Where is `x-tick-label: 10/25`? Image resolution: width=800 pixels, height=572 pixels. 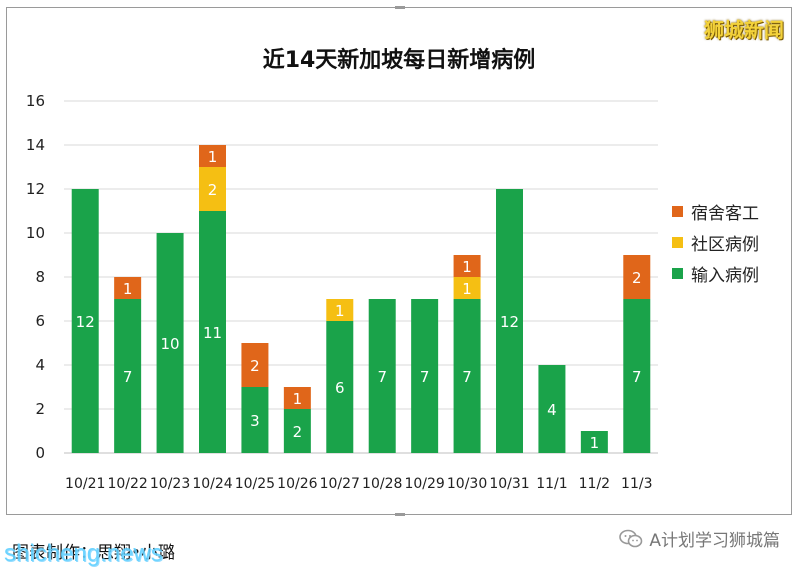
x-tick-label: 10/25 is located at coordinates (255, 484).